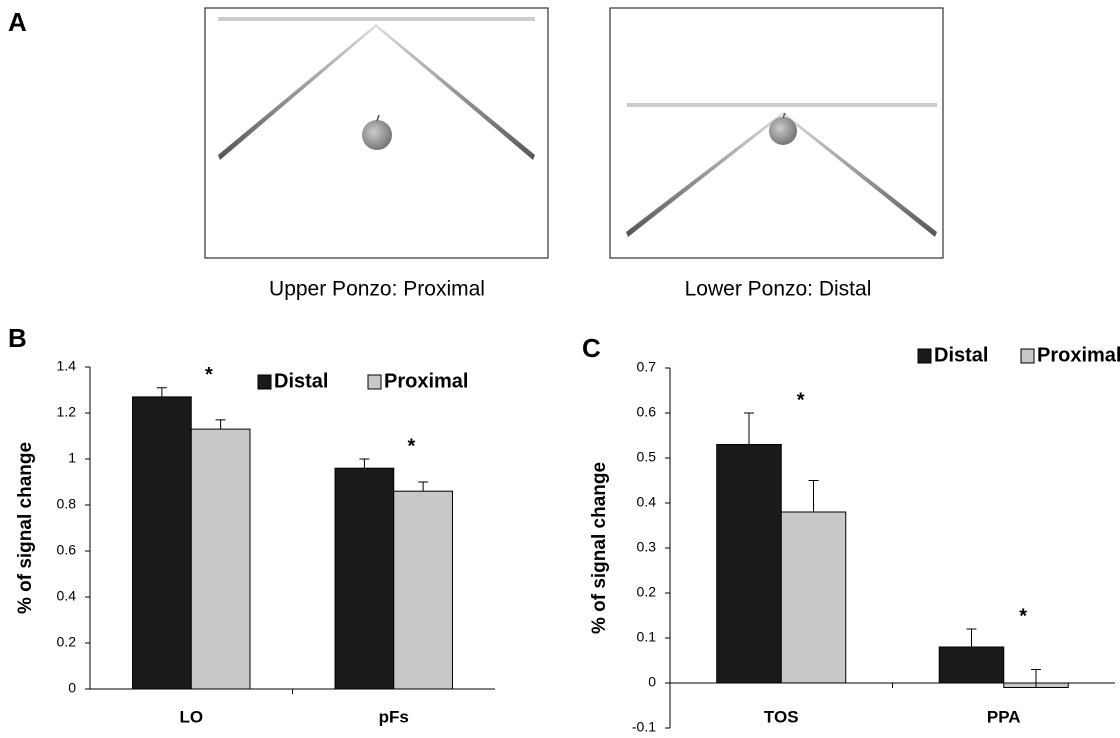 This screenshot has height=738, width=1120. What do you see at coordinates (647, 457) in the screenshot?
I see `y-tick-label: 0.5` at bounding box center [647, 457].